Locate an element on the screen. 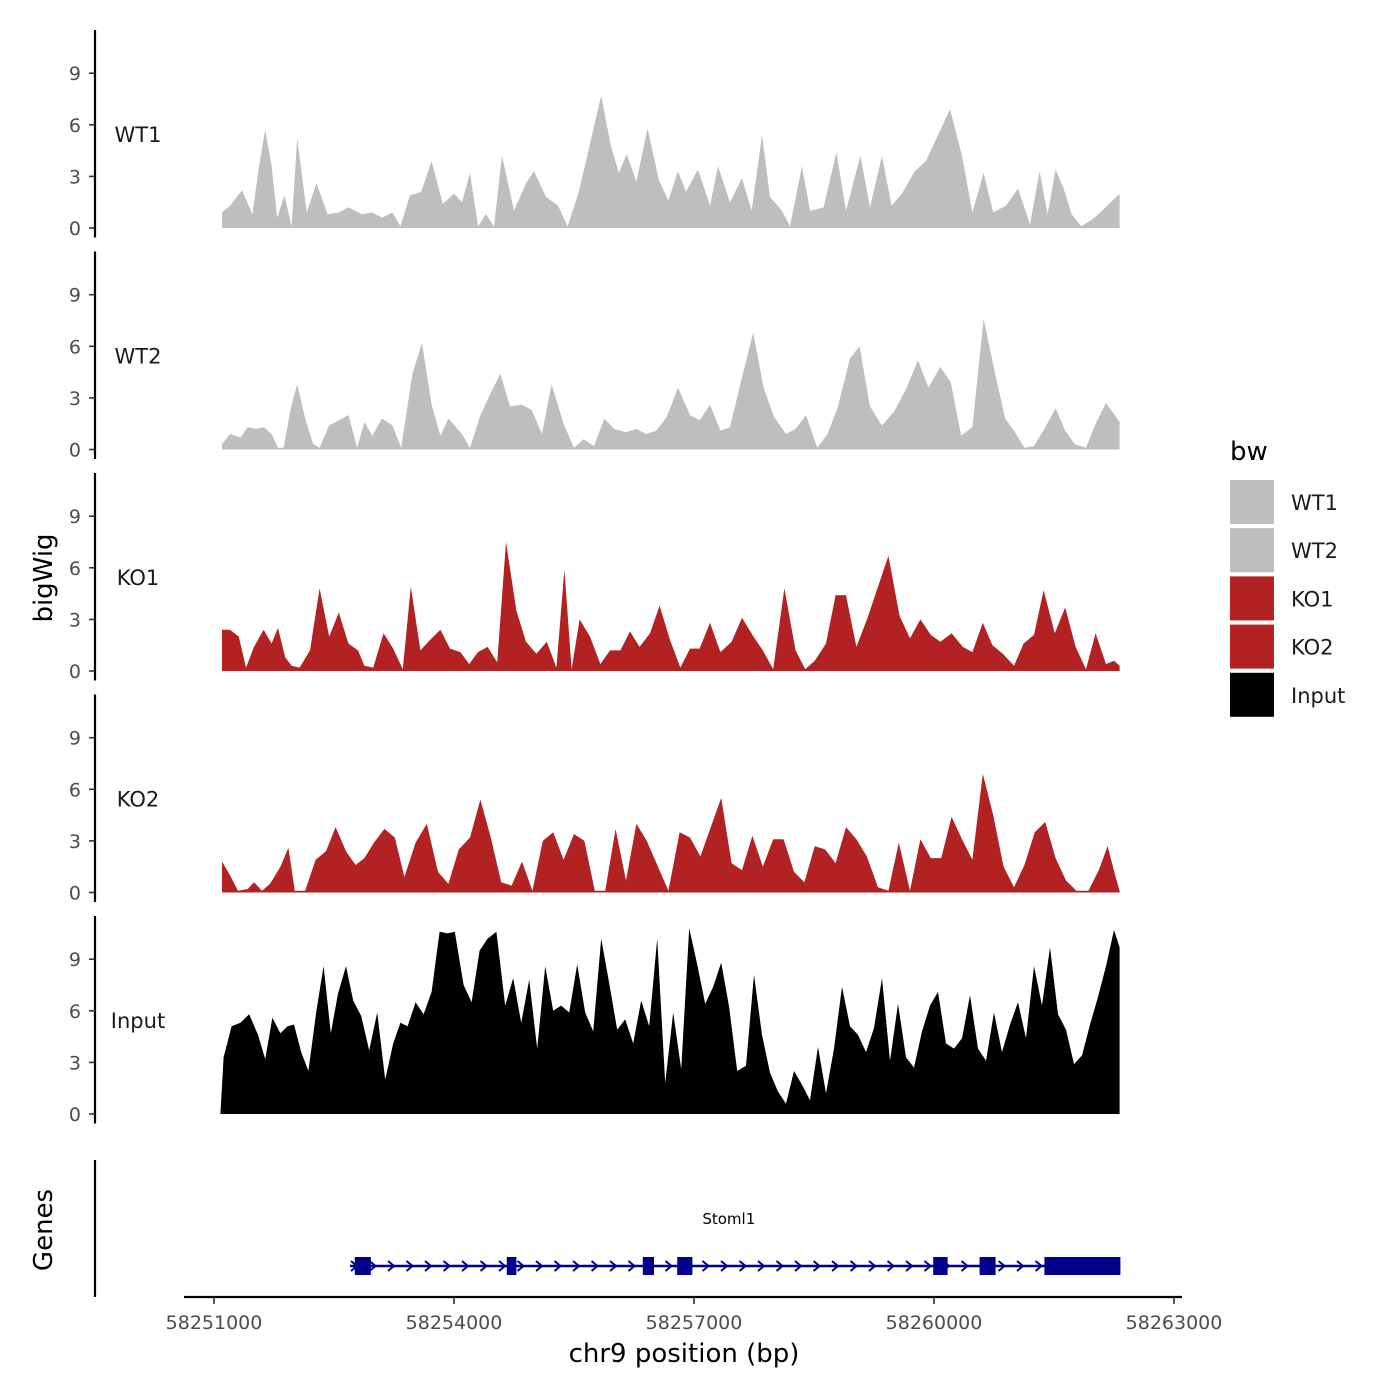 The height and width of the screenshot is (1400, 1400). x-tick-label: 58260000 is located at coordinates (934, 1323).